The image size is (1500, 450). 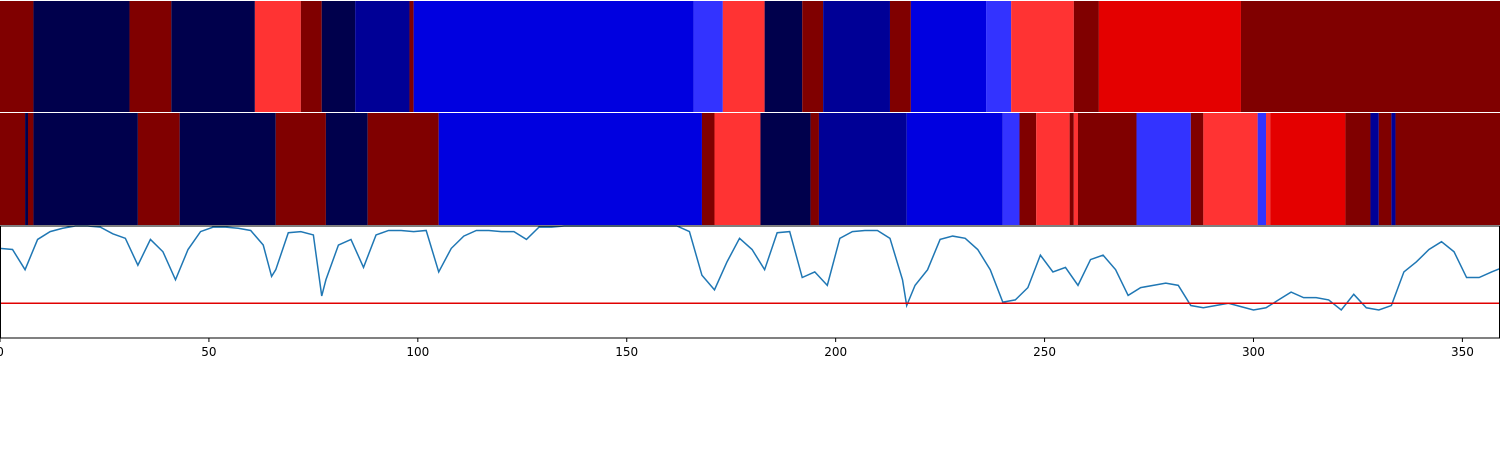 I want to click on x-tick-label: 350, so click(x=1462, y=352).